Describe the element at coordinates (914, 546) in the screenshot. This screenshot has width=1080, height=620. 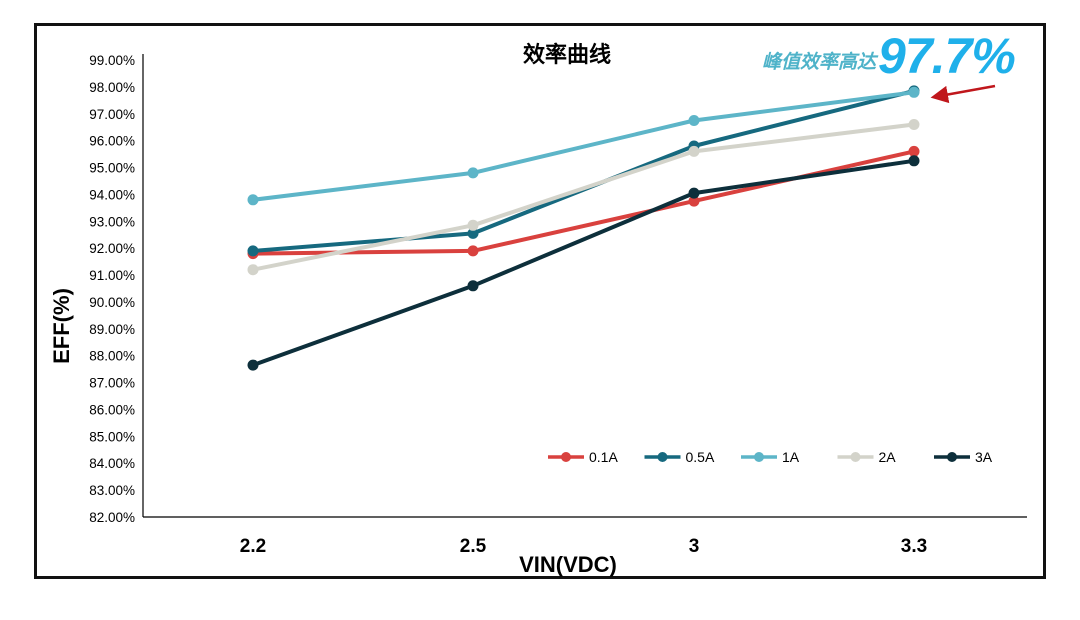
I see `x-tick-label: 3.3` at that location.